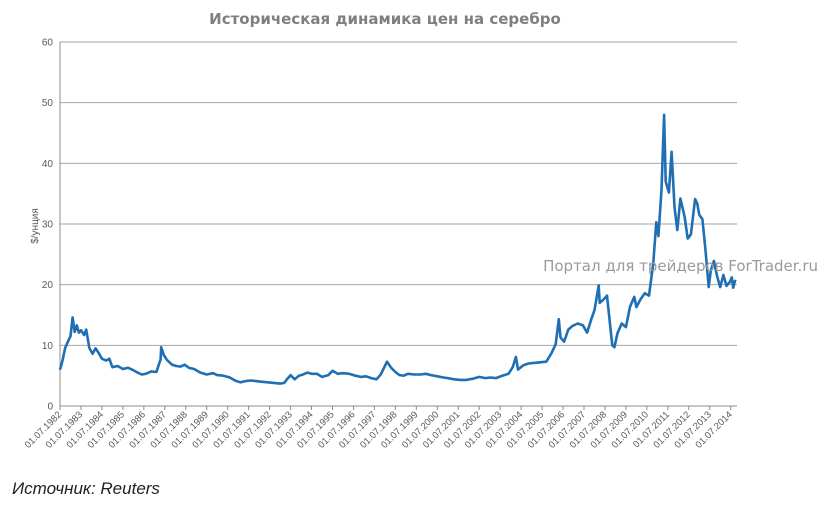 This screenshot has height=510, width=824. What do you see at coordinates (48, 43) in the screenshot?
I see `y-tick-label: 60` at bounding box center [48, 43].